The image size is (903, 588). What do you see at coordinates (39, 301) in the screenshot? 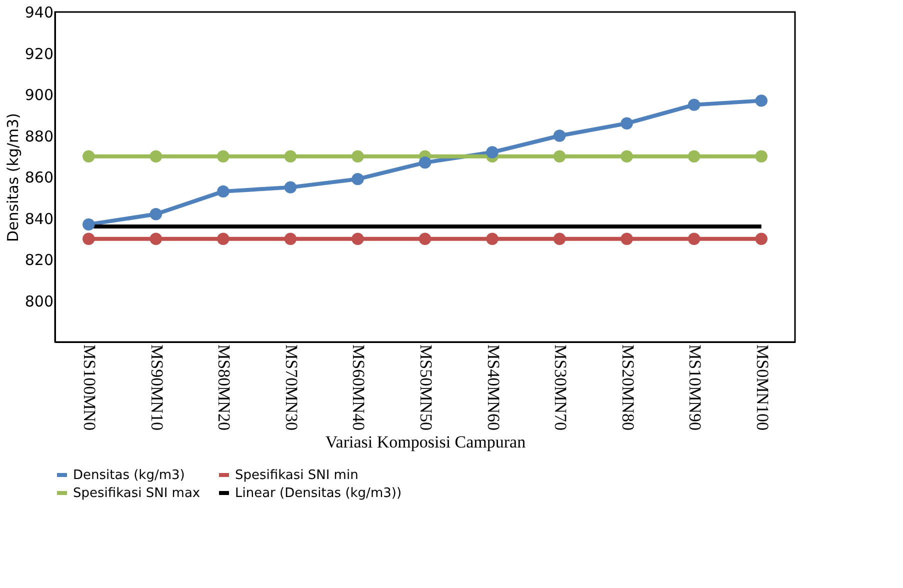
I see `y-tick-label: 800` at bounding box center [39, 301].